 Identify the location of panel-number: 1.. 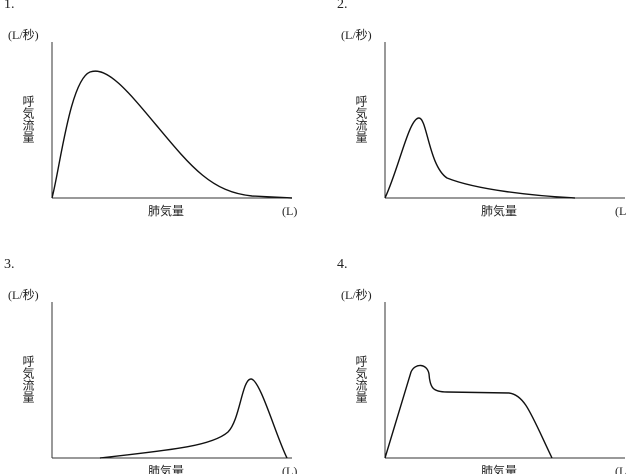
(9, 6).